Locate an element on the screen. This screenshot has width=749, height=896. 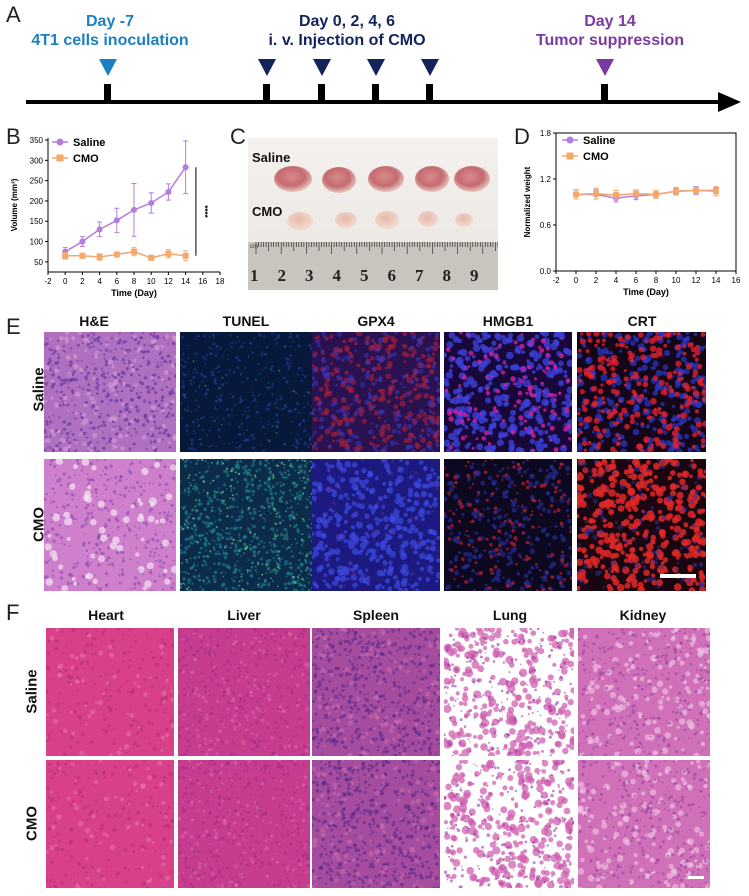
x-tick-label: 10 is located at coordinates (151, 281).